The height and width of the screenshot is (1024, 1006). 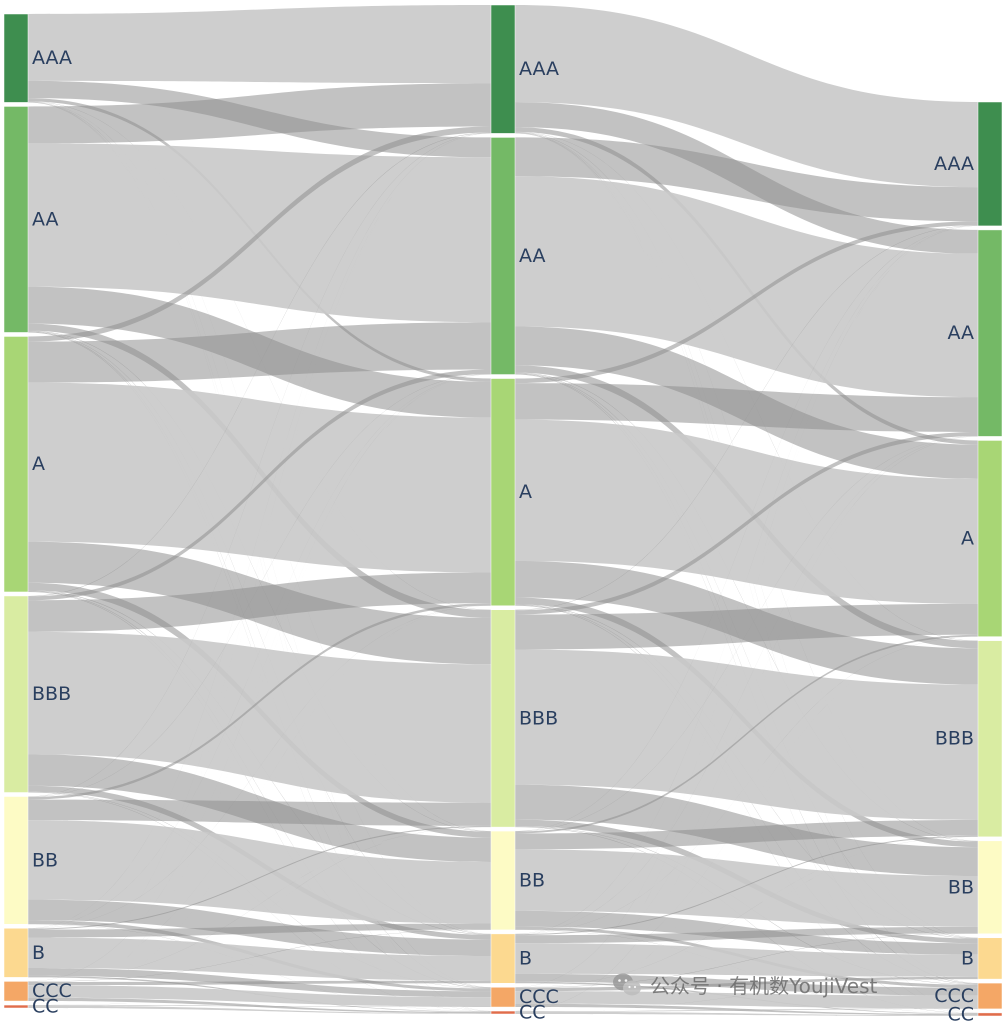 I want to click on wechat-icon, so click(x=627, y=984).